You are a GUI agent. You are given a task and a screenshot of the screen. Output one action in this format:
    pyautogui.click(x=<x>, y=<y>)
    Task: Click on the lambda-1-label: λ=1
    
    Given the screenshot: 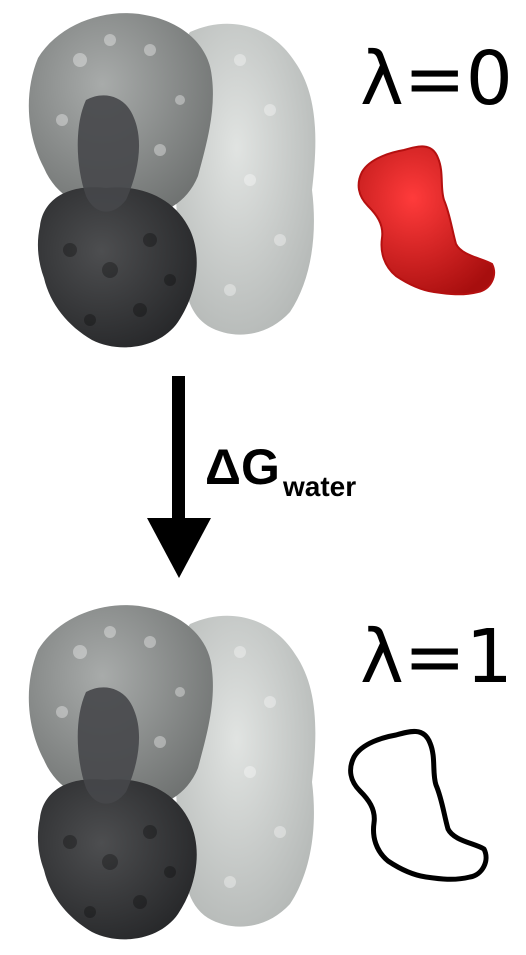 What is the action you would take?
    pyautogui.click(x=436, y=657)
    